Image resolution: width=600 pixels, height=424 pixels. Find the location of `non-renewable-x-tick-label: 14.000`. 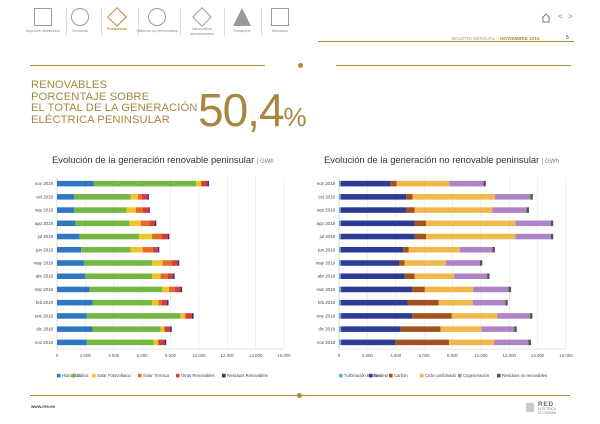

non-renewable-x-tick-label: 14.000 is located at coordinates (538, 355).